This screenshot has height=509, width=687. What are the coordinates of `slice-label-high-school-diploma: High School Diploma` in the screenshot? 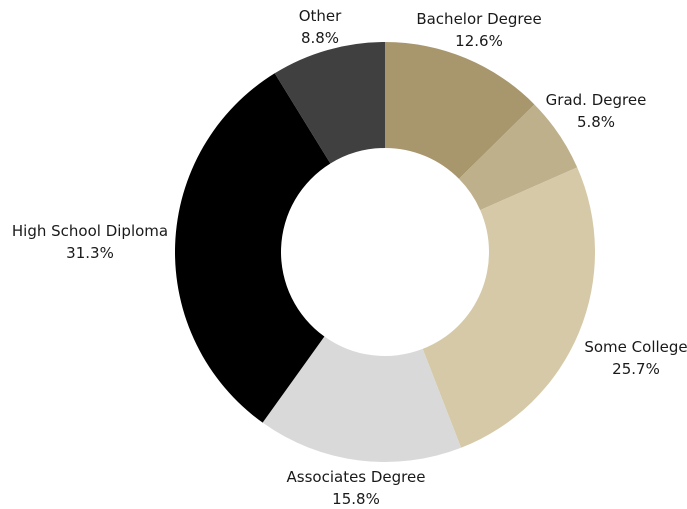 It's located at (90, 231).